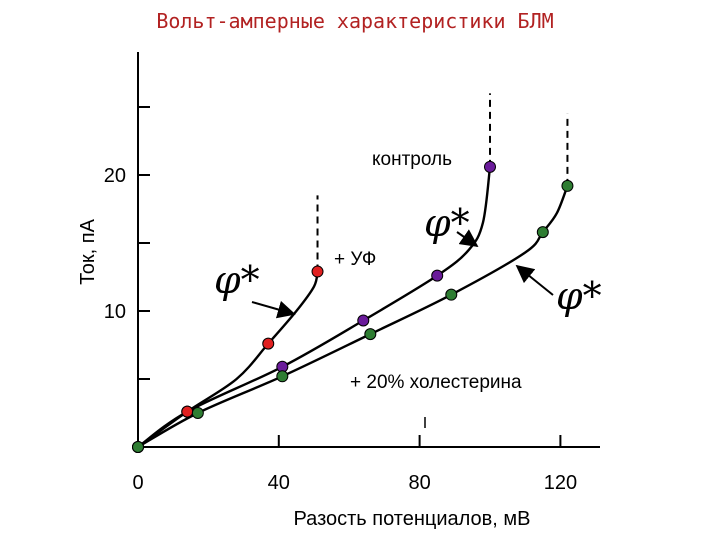 Image resolution: width=720 pixels, height=540 pixels. What do you see at coordinates (412, 159) in the screenshot?
I see `label-control: контроль` at bounding box center [412, 159].